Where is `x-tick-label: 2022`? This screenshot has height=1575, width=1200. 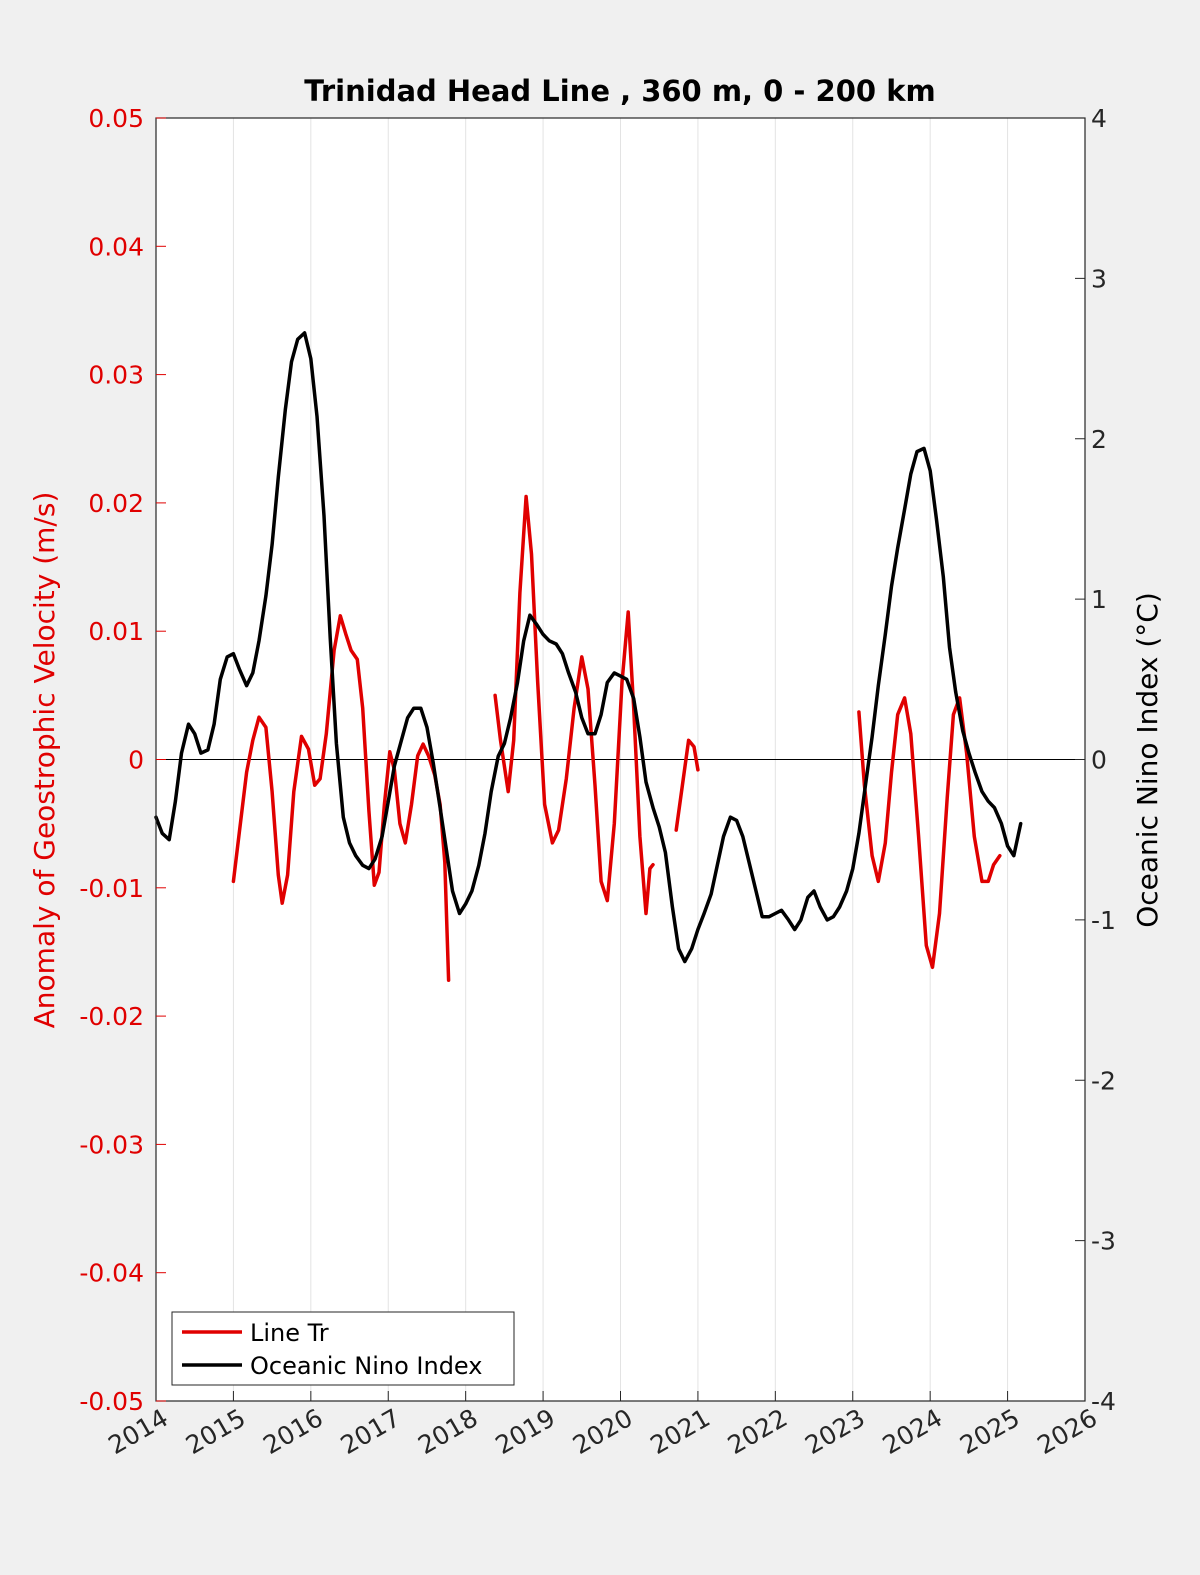 x-tick-label: 2022 is located at coordinates (758, 1431).